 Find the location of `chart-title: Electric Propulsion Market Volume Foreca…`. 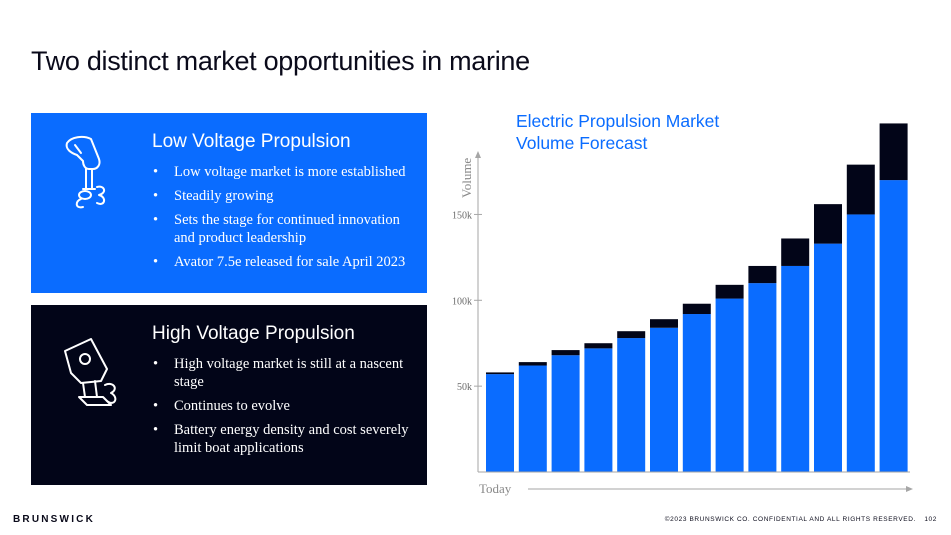

chart-title: Electric Propulsion Market Volume Foreca… is located at coordinates (618, 132).